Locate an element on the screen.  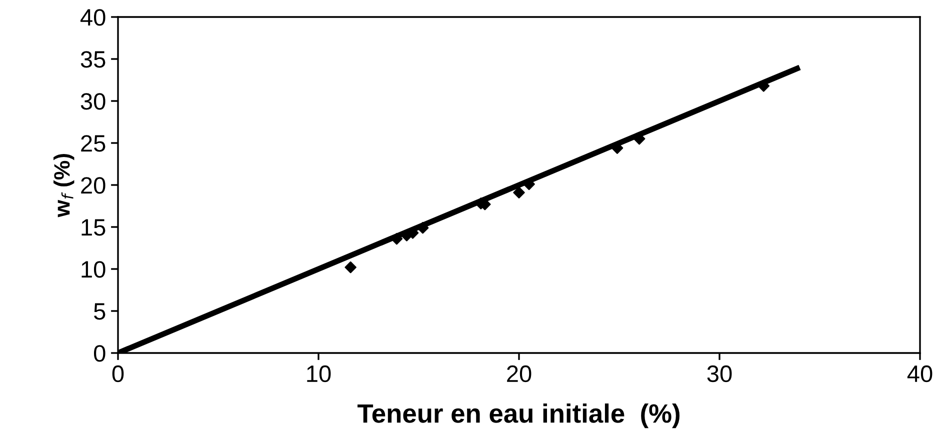
y-tick-label: 0 is located at coordinates (100, 353).